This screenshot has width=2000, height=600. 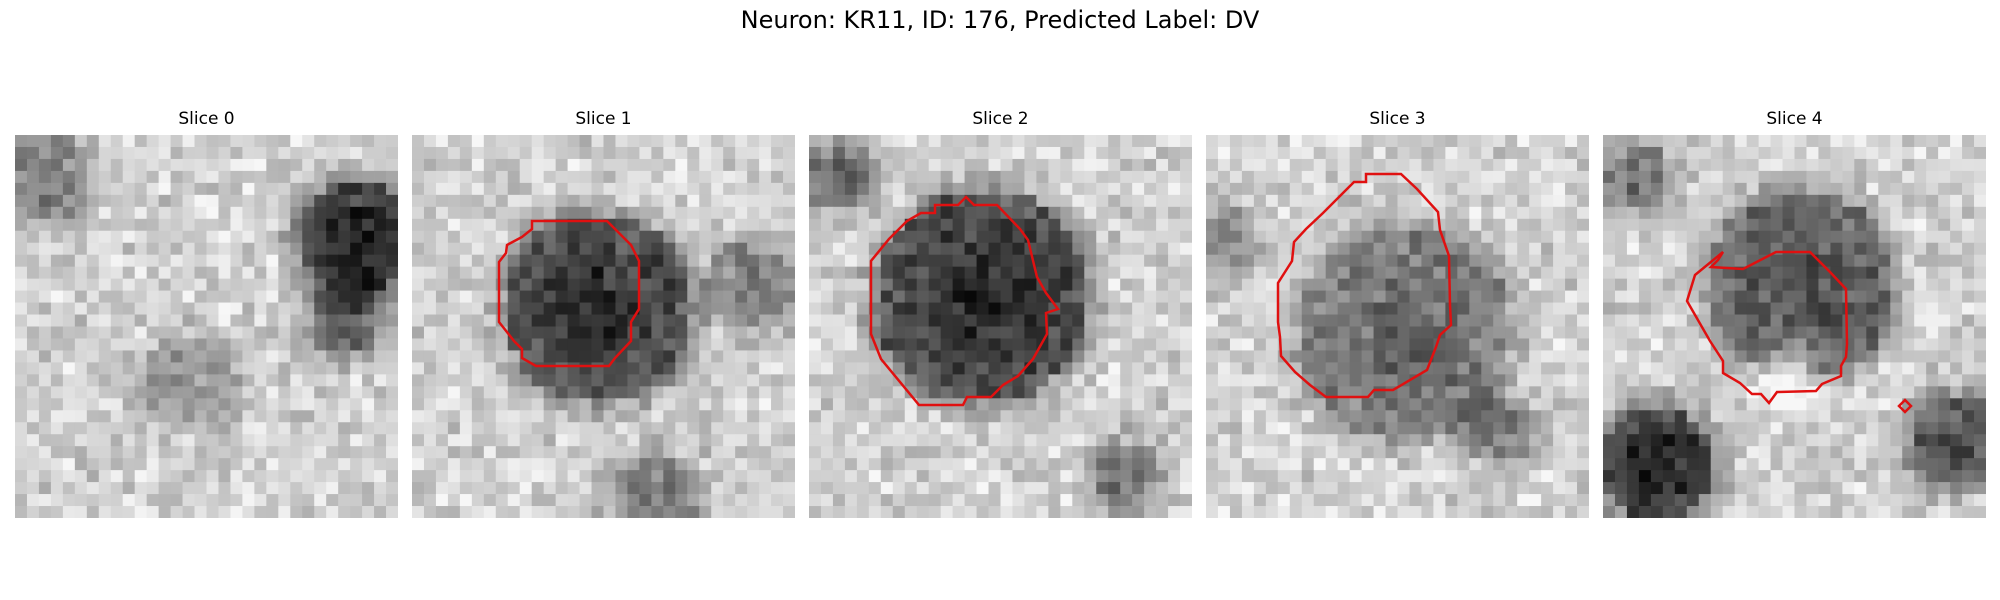 I want to click on slice-panel-4: Slice 4, so click(x=1794, y=312).